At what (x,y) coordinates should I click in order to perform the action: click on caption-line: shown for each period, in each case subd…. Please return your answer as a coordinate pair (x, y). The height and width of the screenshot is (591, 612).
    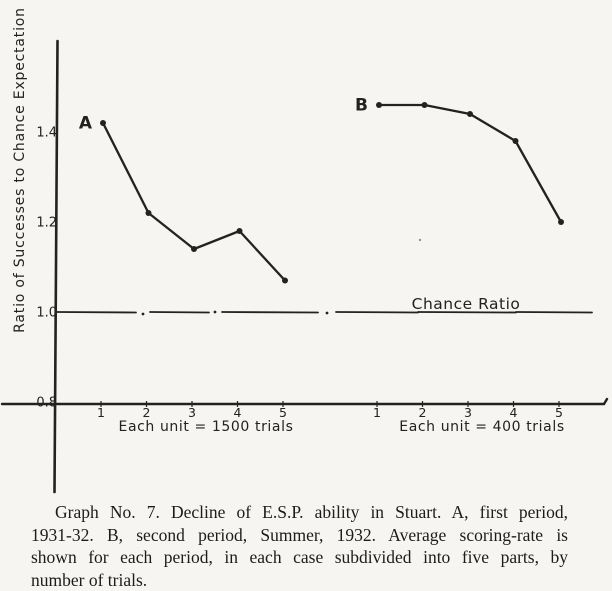
    Looking at the image, I should click on (299, 557).